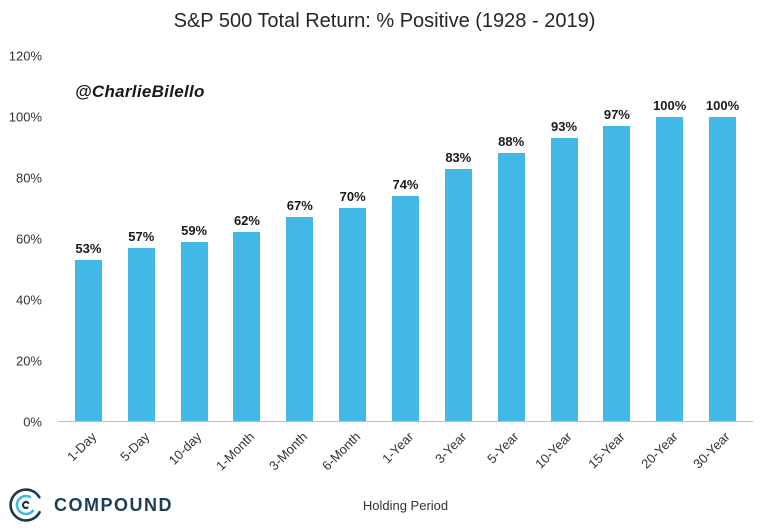 This screenshot has height=531, width=769. Describe the element at coordinates (458, 157) in the screenshot. I see `bar-value-label: 83%` at that location.